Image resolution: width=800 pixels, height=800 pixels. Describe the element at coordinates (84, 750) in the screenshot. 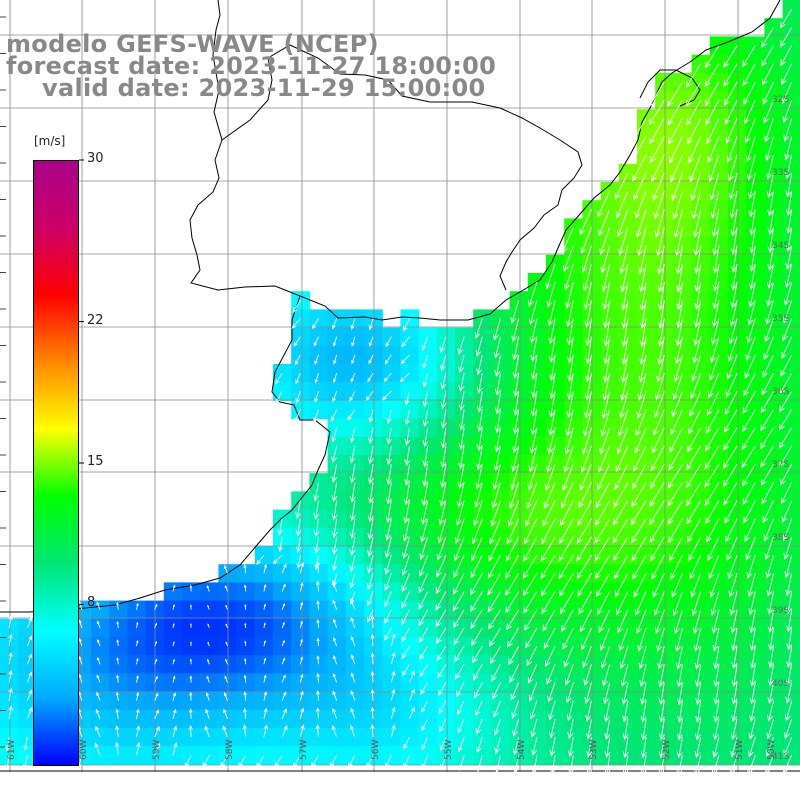

I see `longitude-label: 60W` at that location.